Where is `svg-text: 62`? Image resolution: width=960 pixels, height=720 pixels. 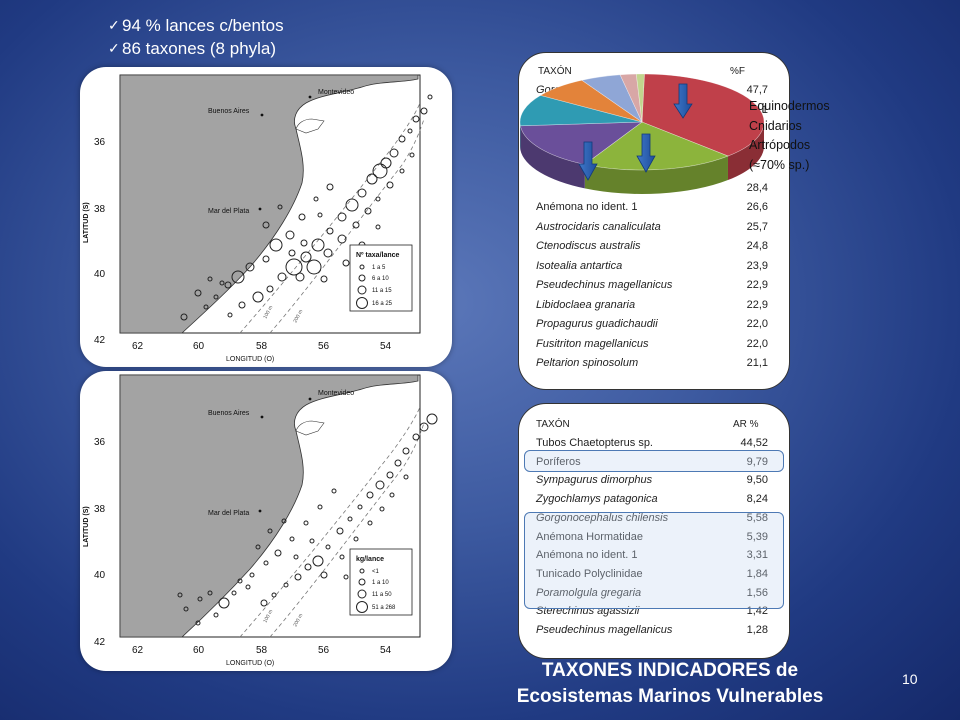
svg-text: 62 is located at coordinates (138, 346).